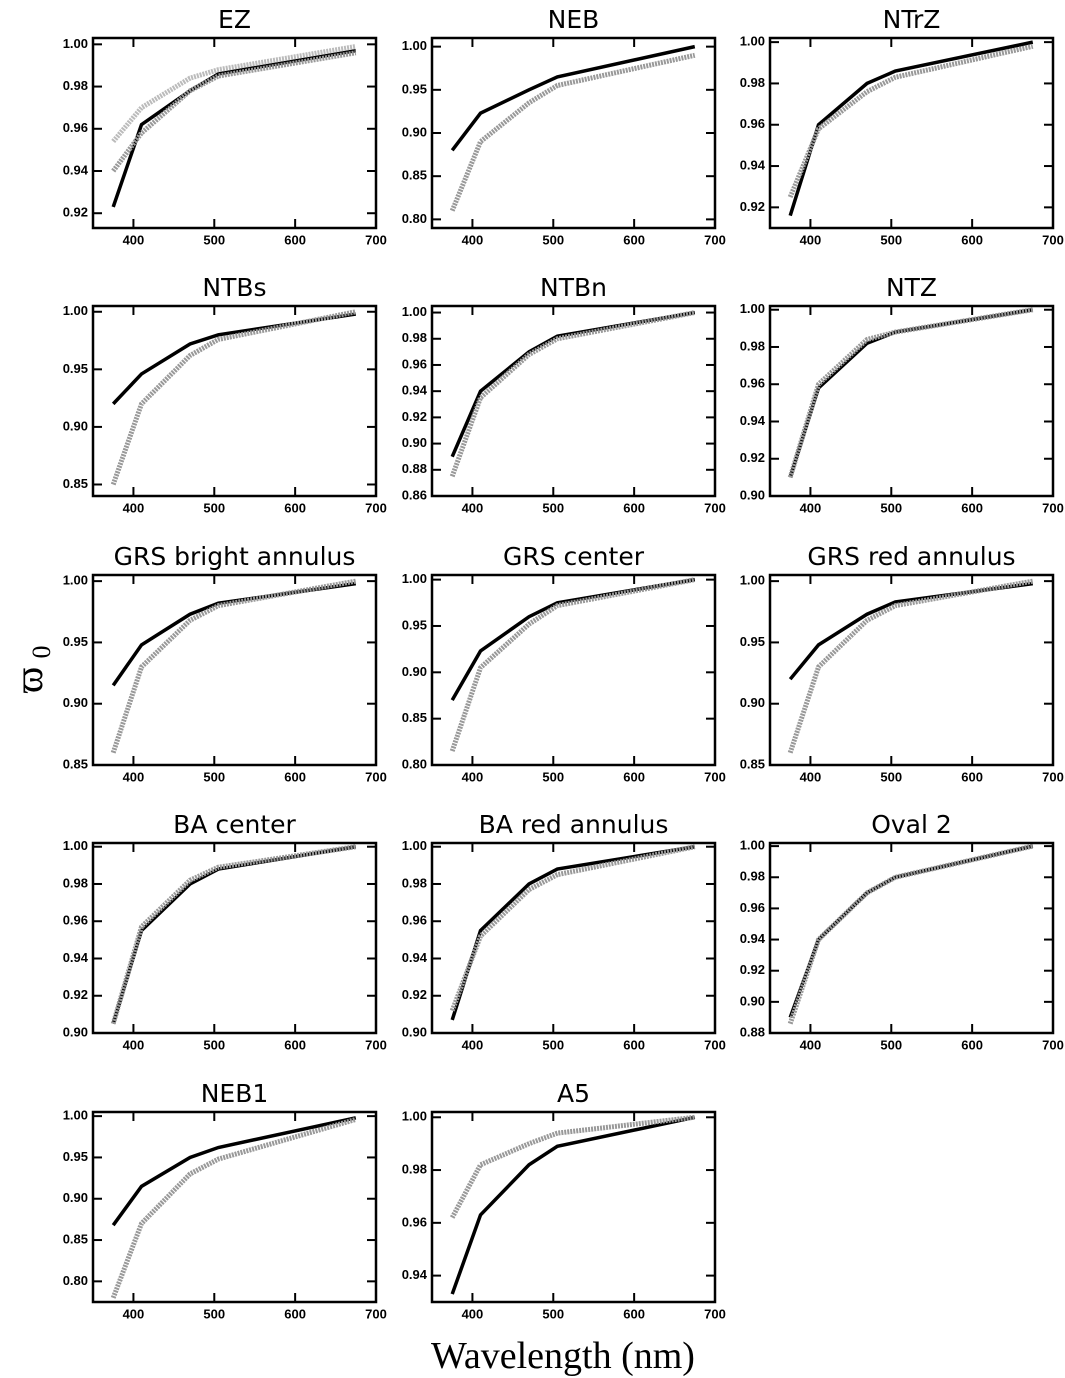 This screenshot has width=1065, height=1378. I want to click on panel-title: NTrZ, so click(912, 19).